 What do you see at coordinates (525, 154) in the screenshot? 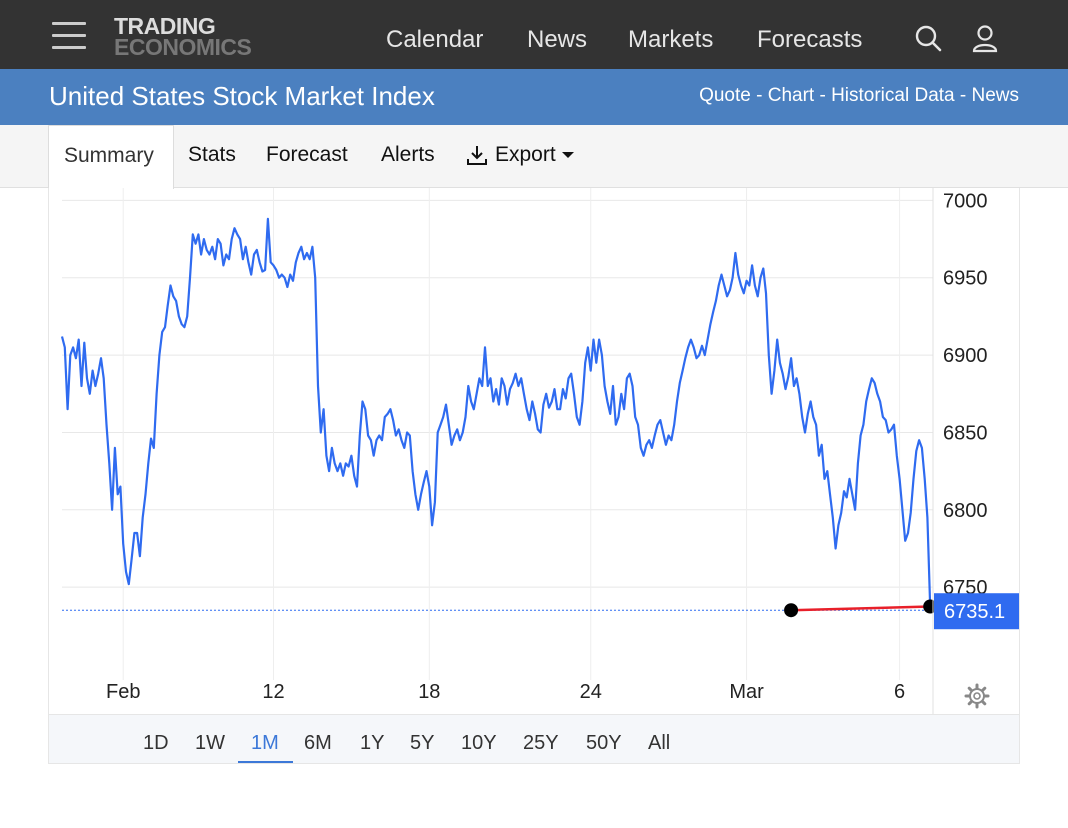
I see `export-label: Export` at bounding box center [525, 154].